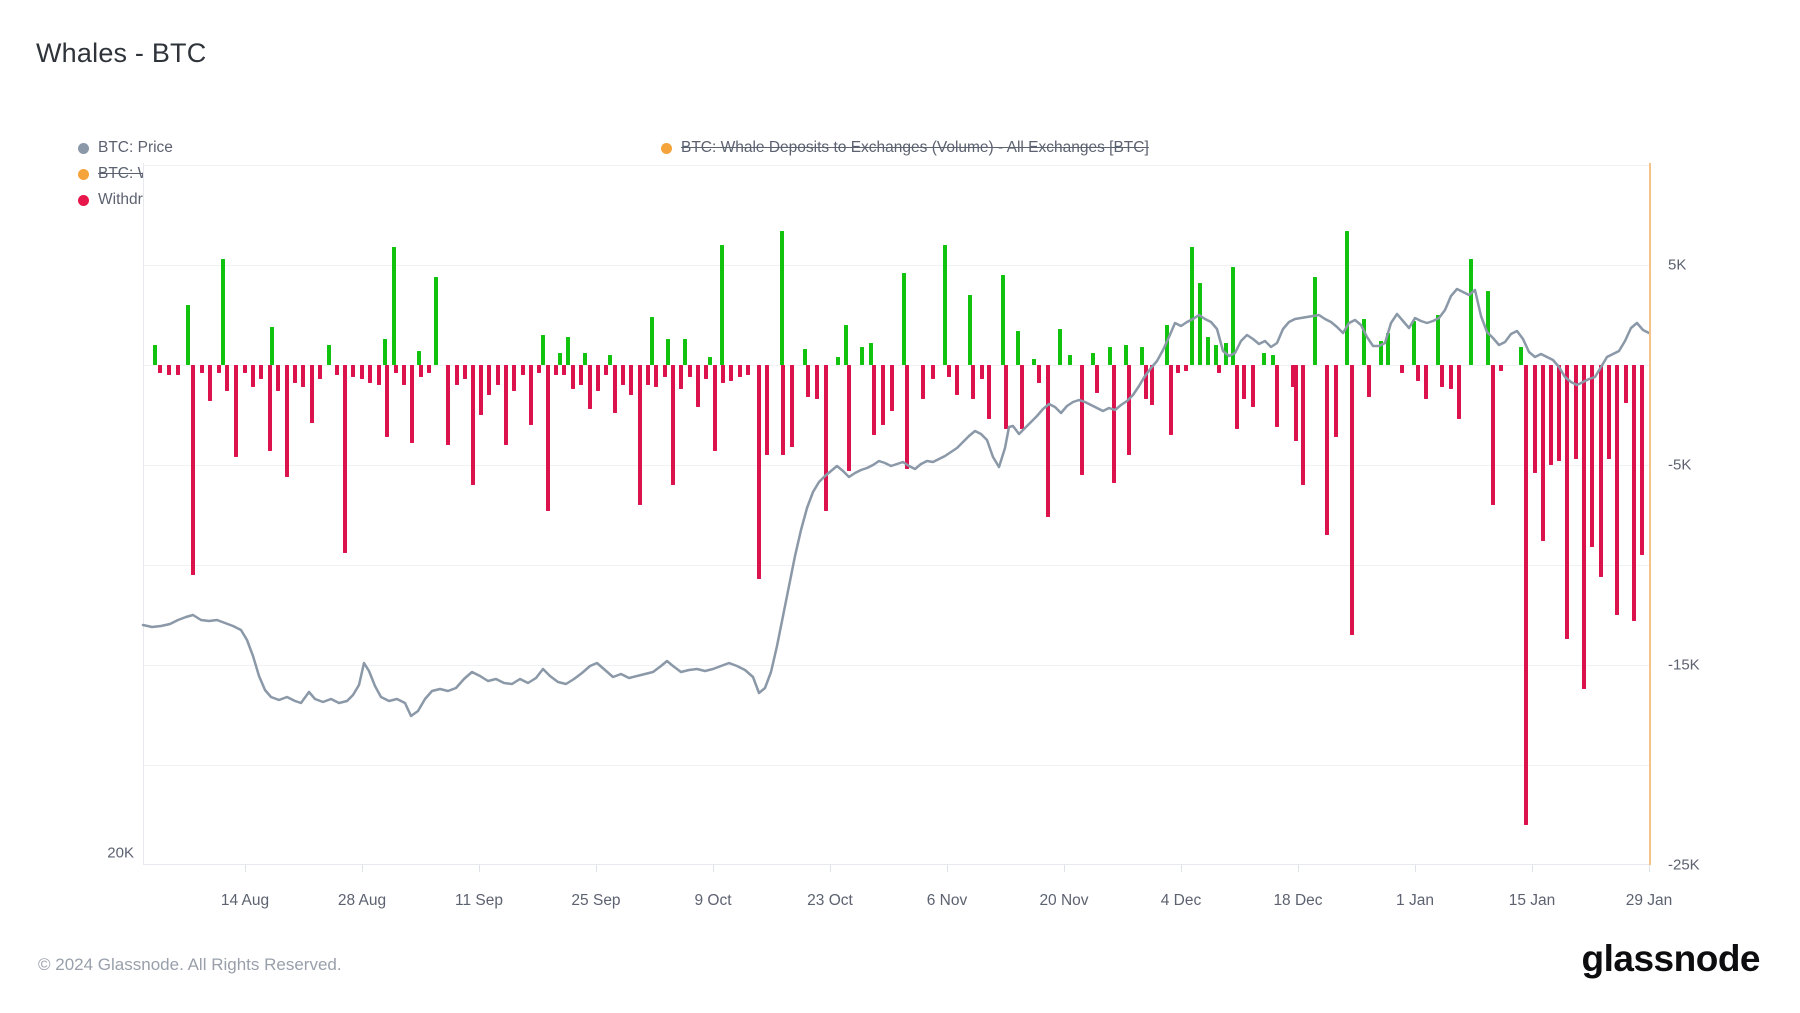 This screenshot has height=1013, width=1800. I want to click on y-axis-right-label: 5K, so click(1677, 265).